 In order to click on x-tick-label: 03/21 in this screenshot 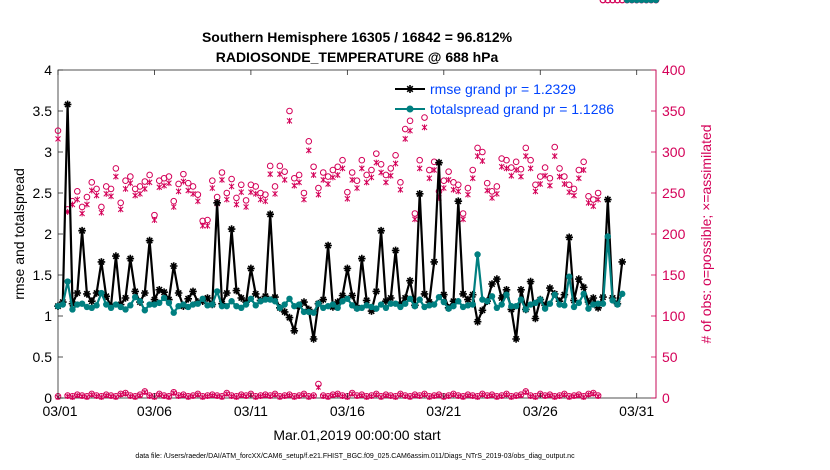, I will do `click(443, 411)`.